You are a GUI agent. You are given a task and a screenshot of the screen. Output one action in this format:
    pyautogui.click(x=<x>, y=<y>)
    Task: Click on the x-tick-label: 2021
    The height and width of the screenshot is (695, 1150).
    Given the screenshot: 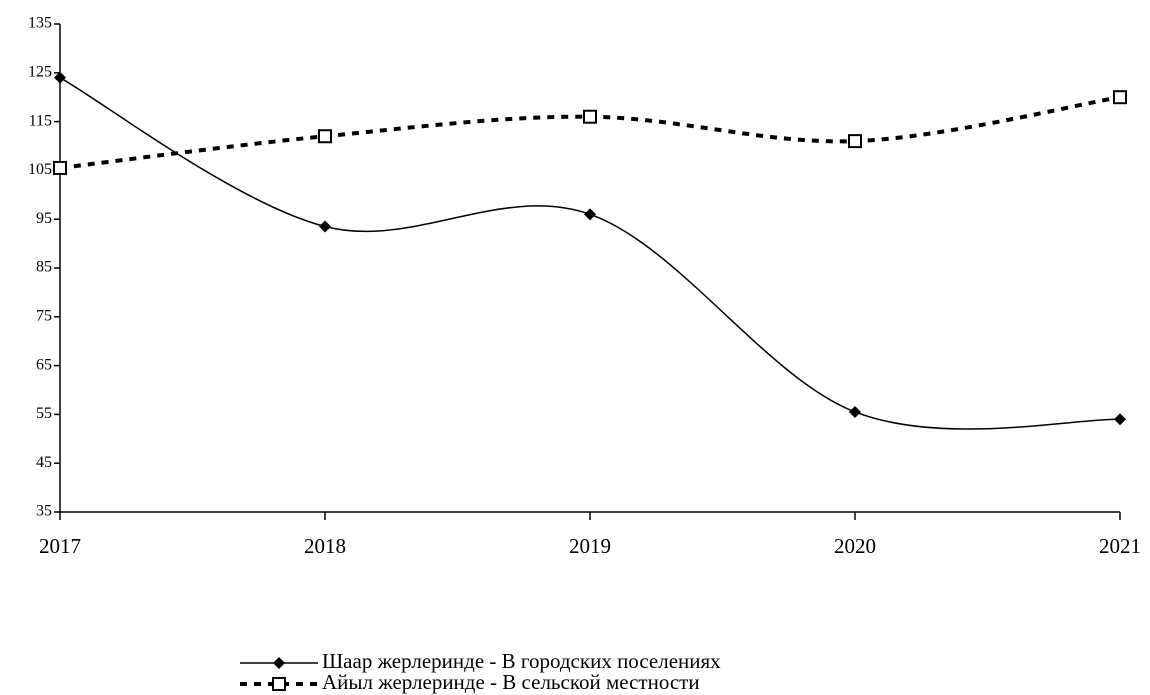 What is the action you would take?
    pyautogui.click(x=1120, y=546)
    